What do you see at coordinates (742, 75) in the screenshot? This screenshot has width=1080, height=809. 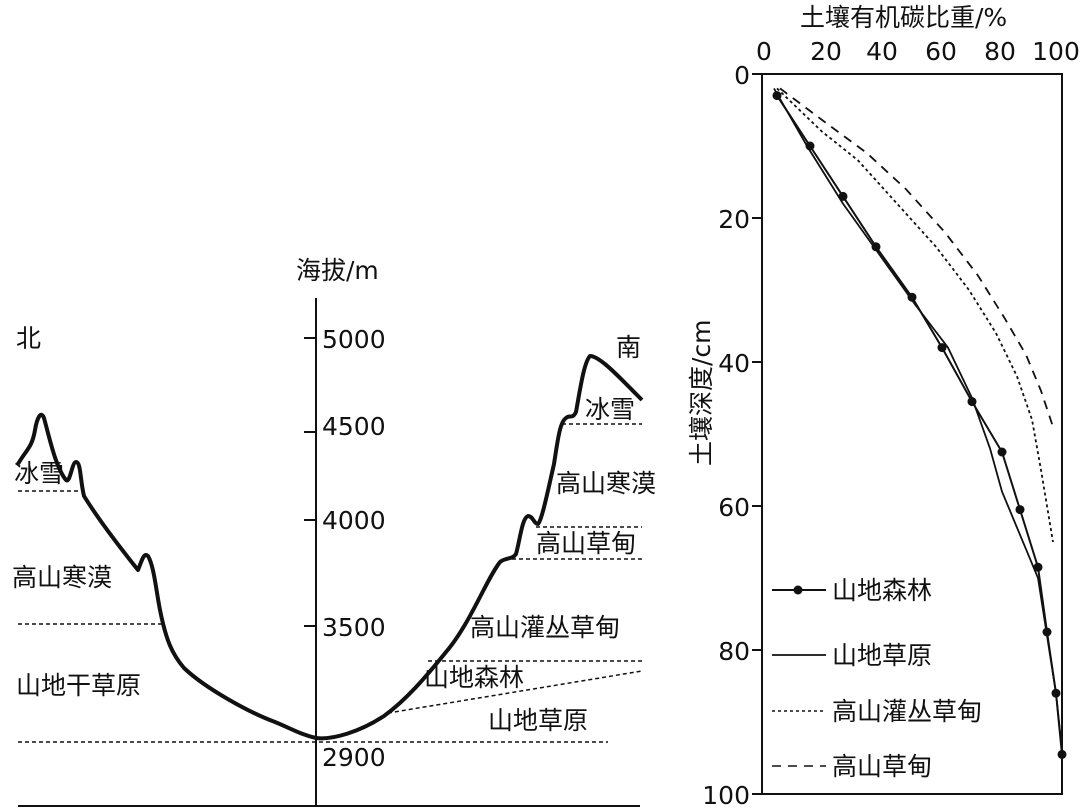 I see `y-tick-label: 0` at bounding box center [742, 75].